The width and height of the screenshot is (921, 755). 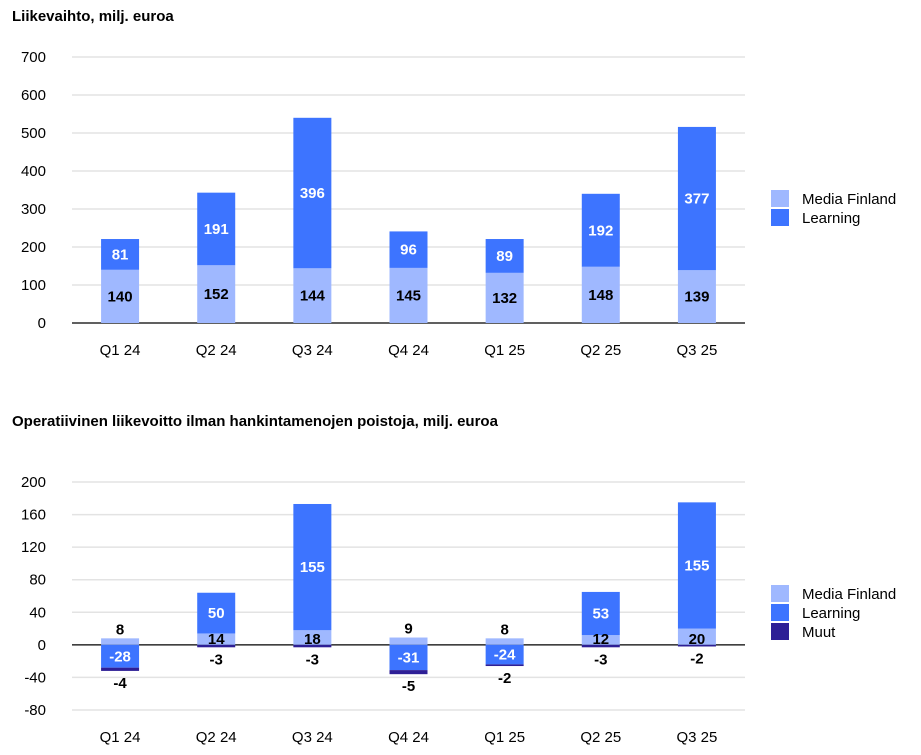 I want to click on data-label: -31, so click(x=409, y=657).